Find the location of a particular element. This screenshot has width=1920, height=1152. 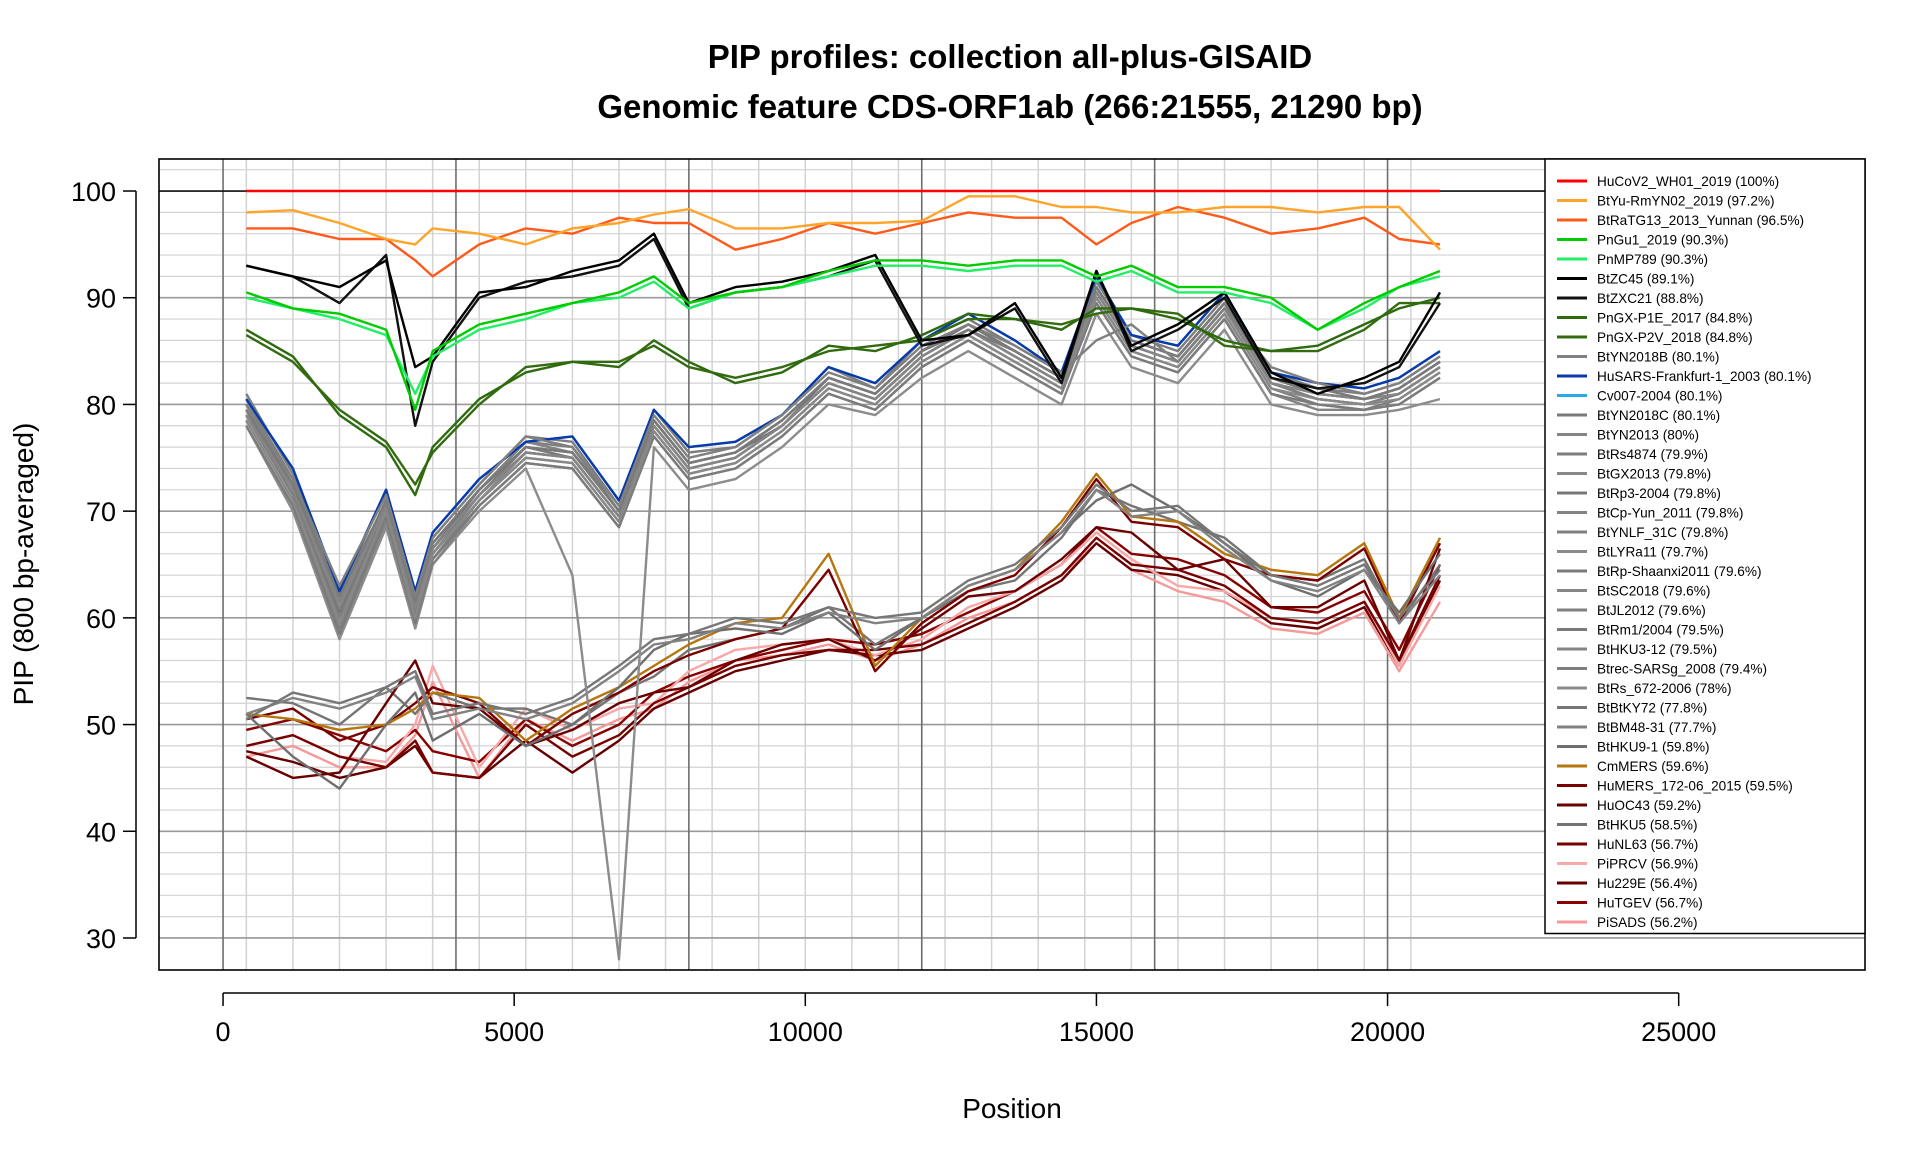

series-line-huoc43 is located at coordinates (843, 653).